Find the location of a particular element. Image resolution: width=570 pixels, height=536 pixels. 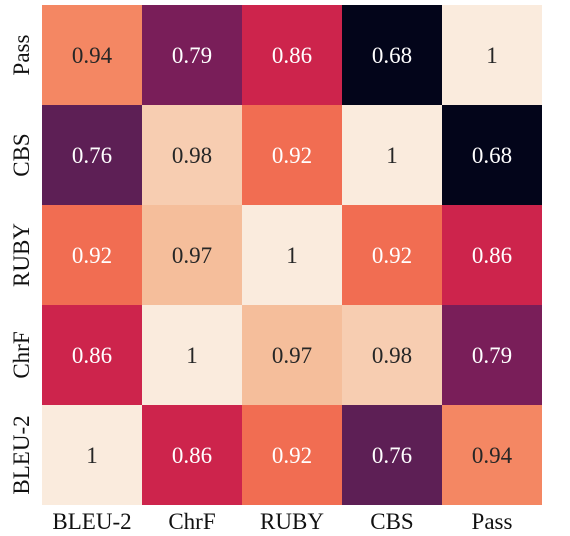

x-tick-label: Pass is located at coordinates (492, 521).